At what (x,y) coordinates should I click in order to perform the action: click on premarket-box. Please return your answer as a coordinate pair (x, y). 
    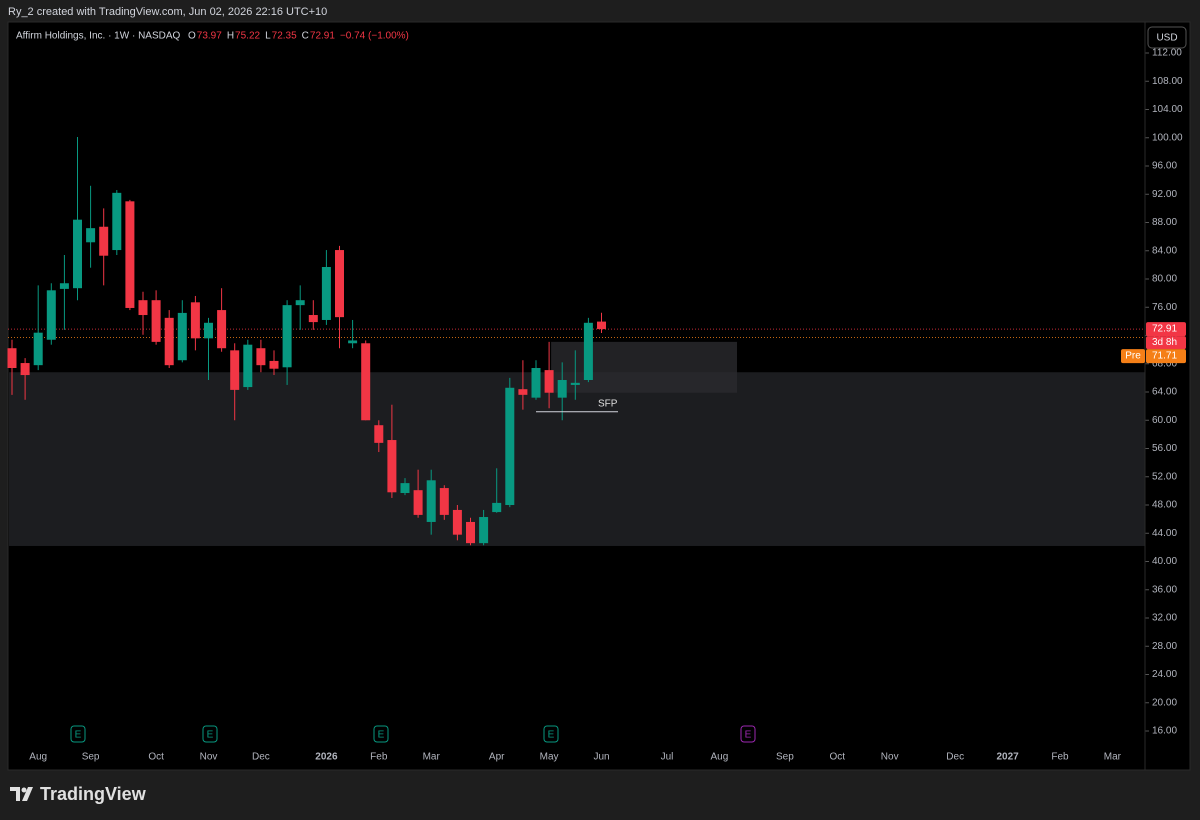
    Looking at the image, I should click on (1166, 356).